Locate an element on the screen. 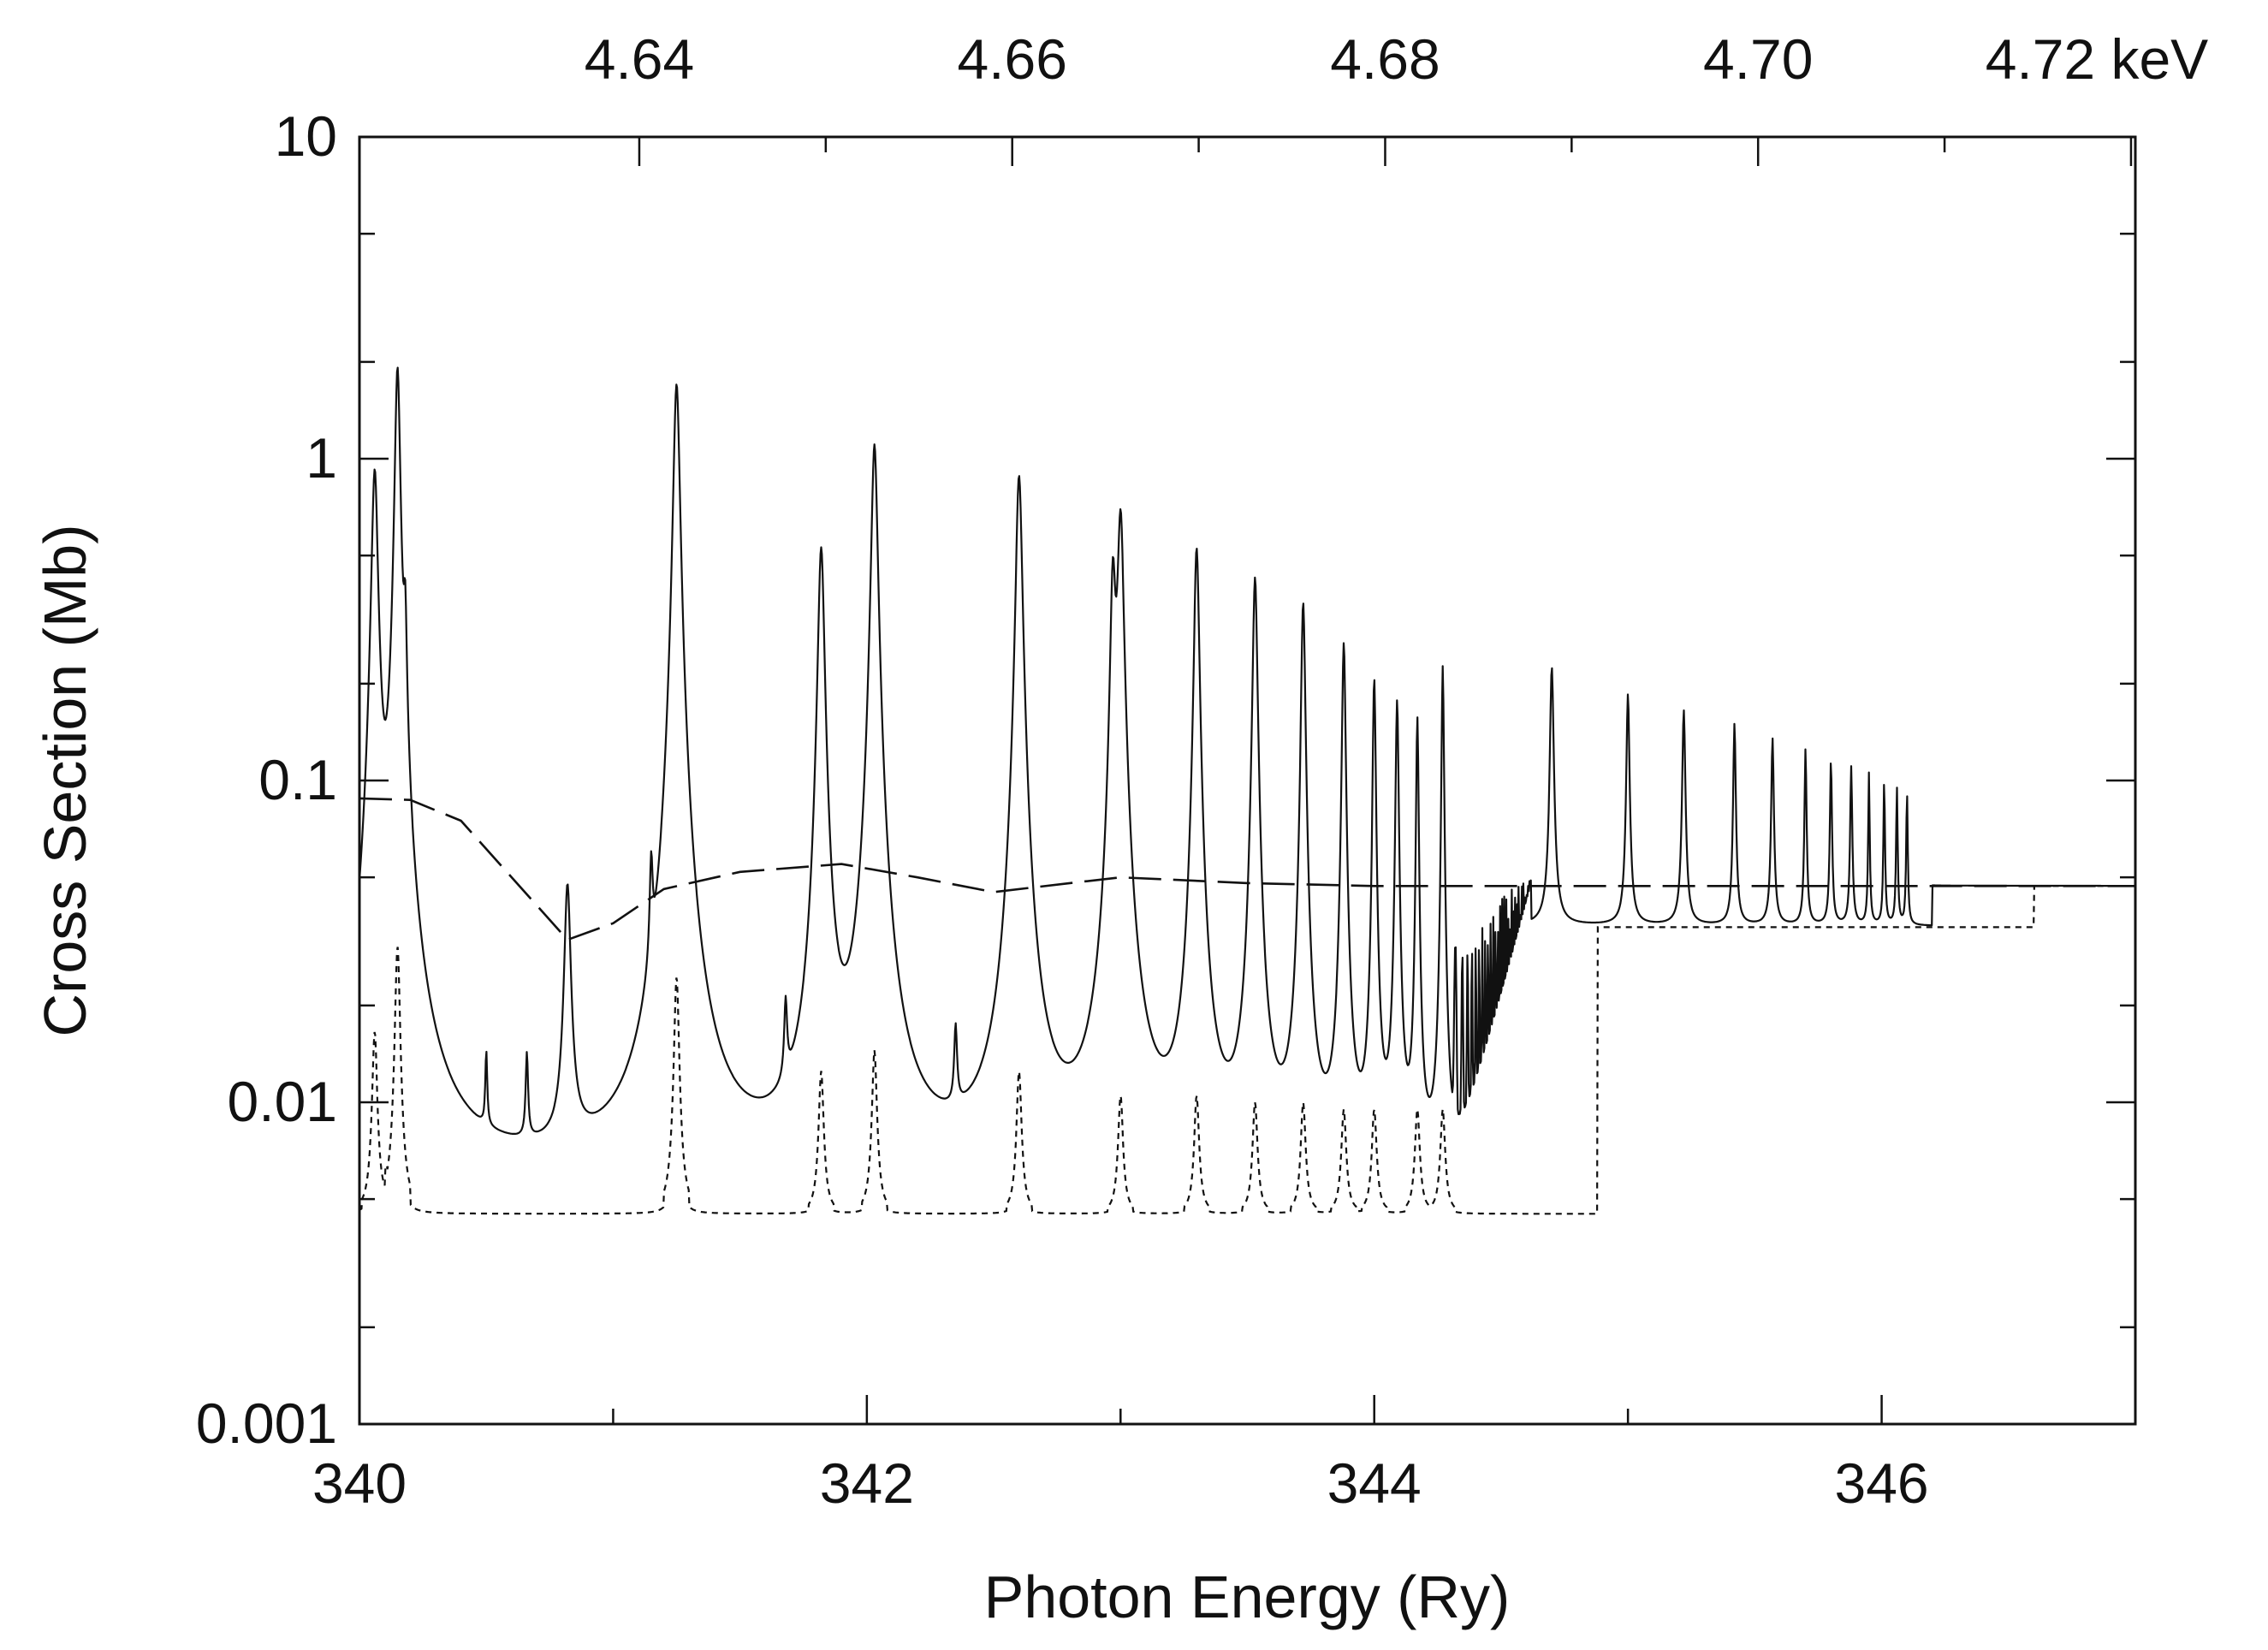  x-tick-label: 346 is located at coordinates (1882, 1483).